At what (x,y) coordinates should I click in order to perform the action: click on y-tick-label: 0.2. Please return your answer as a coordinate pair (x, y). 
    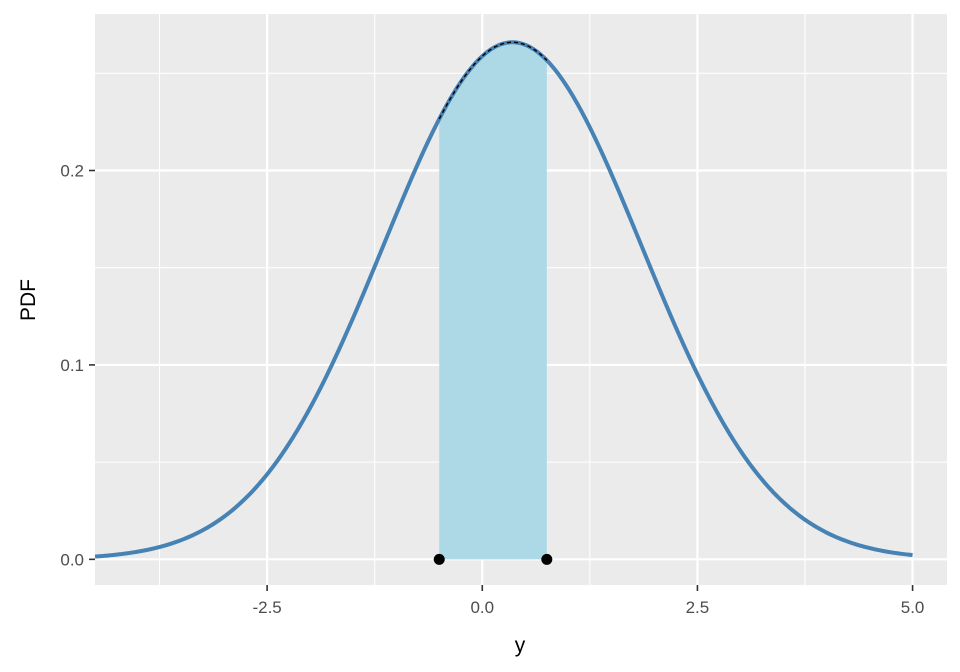
    Looking at the image, I should click on (72, 171).